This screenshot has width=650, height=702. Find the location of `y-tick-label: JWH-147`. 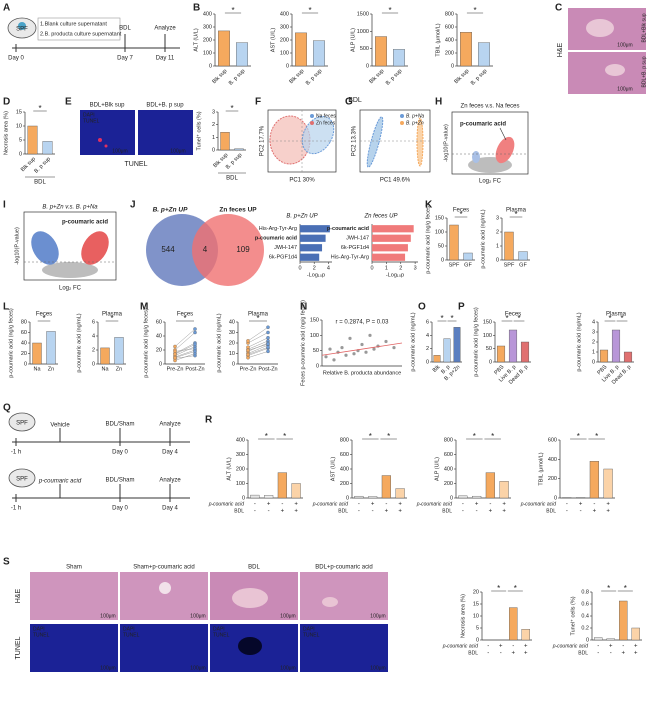

y-tick-label: JWH-147 is located at coordinates (357, 239).